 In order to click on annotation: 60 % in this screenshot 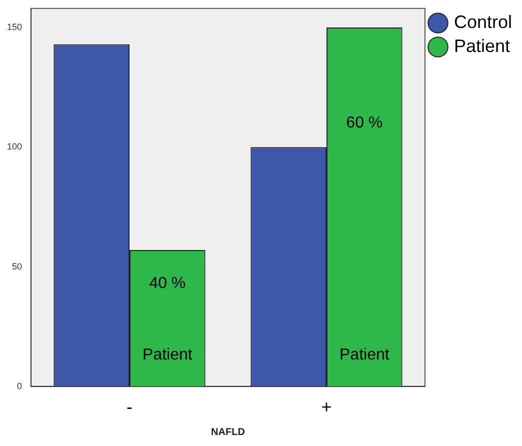, I will do `click(364, 123)`.